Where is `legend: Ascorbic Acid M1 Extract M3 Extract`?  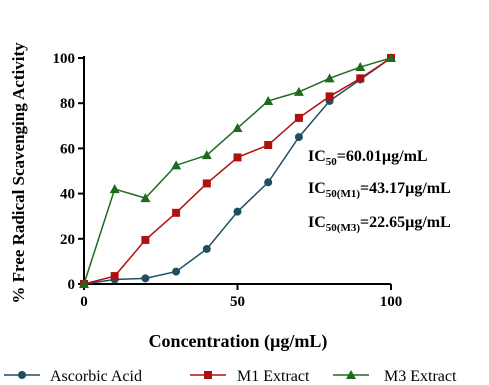
legend: Ascorbic Acid M1 Extract M3 Extract is located at coordinates (230, 376).